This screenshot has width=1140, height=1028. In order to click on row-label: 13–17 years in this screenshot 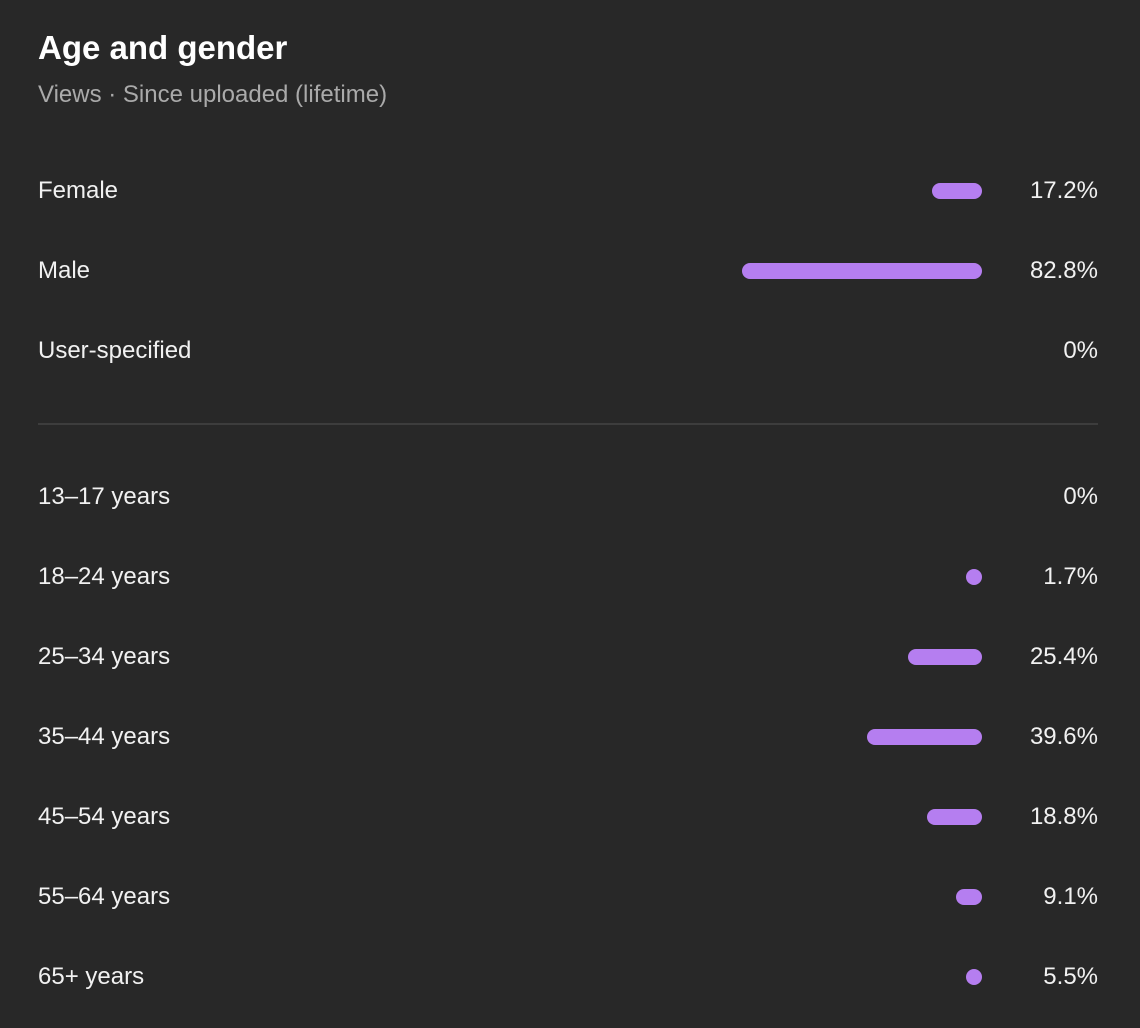, I will do `click(104, 496)`.